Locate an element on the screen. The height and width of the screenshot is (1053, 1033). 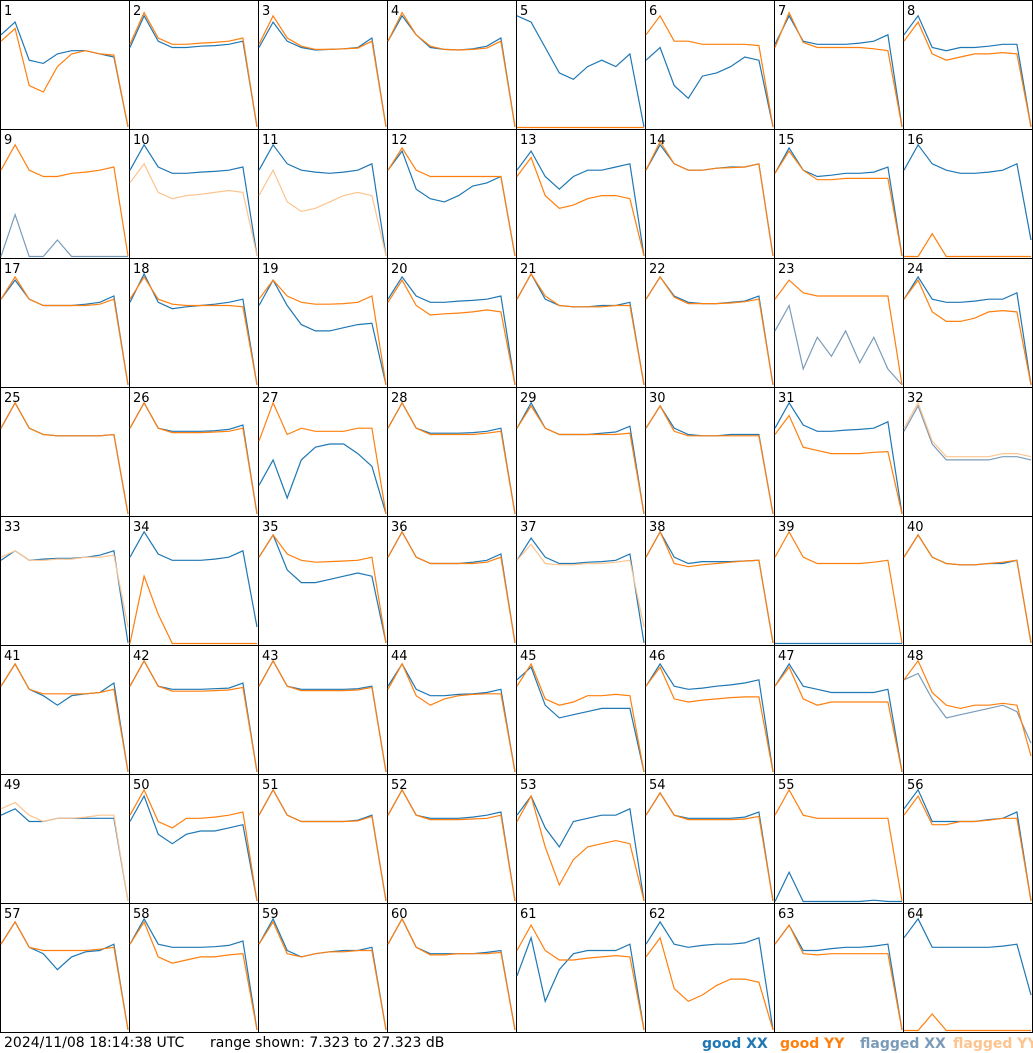
panel-number: 40 is located at coordinates (915, 527).